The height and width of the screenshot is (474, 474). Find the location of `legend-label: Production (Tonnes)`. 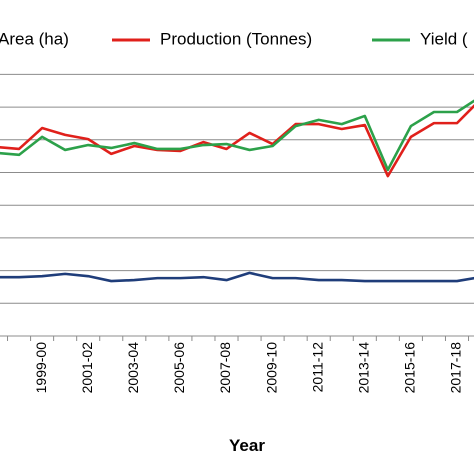

legend-label: Production (Tonnes) is located at coordinates (236, 38).